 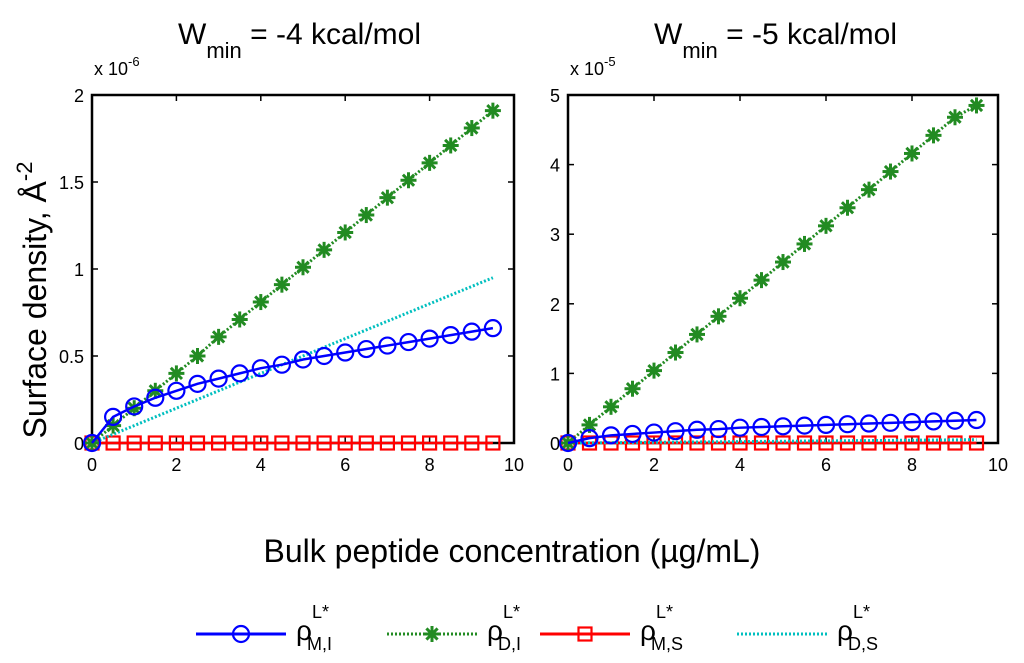 I want to click on series-line-ds, so click(x=292, y=360).